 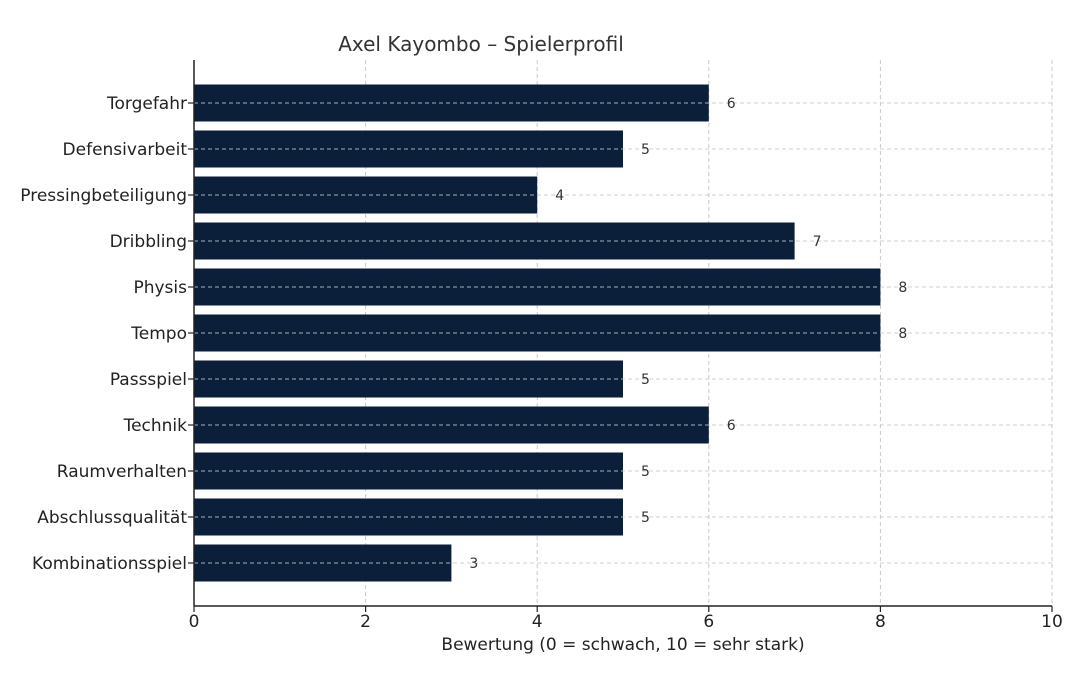 I want to click on x-tick-label: 10, so click(x=1052, y=622).